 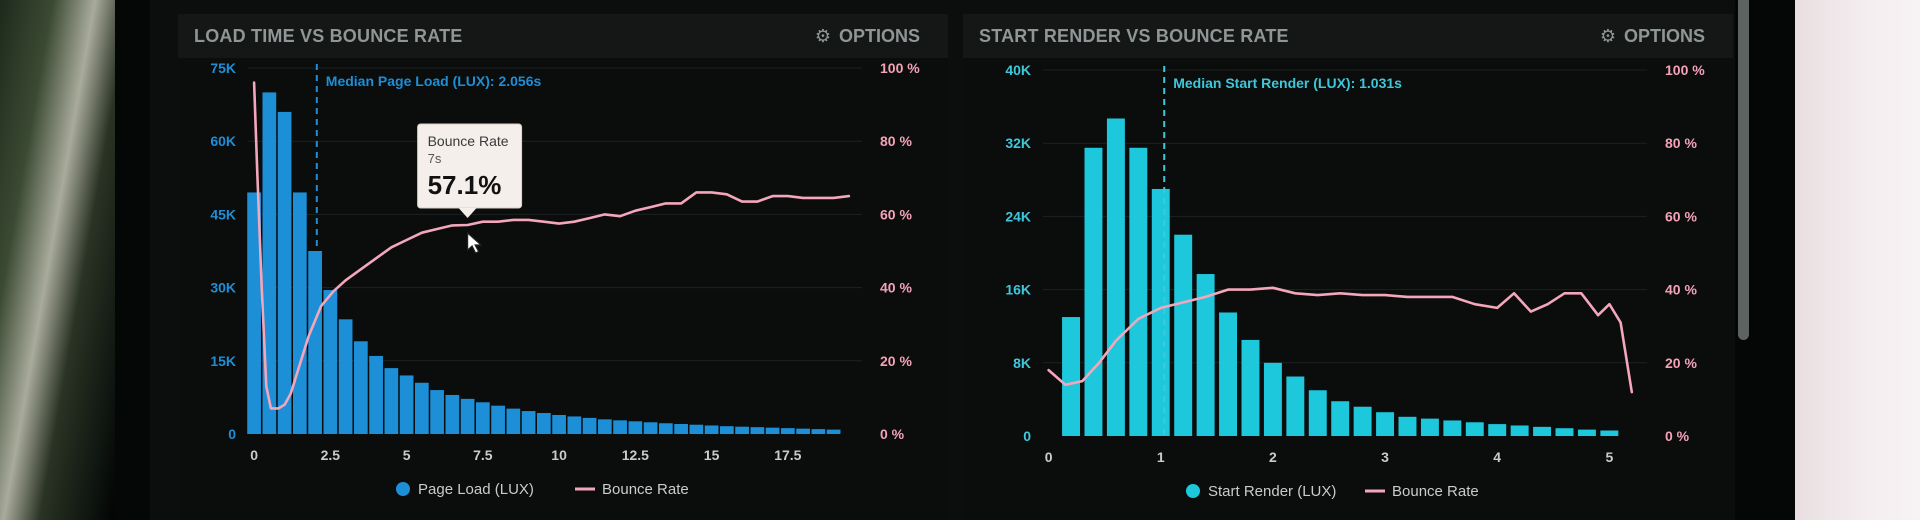 I want to click on x-tick-label: 1, so click(x=1161, y=457).